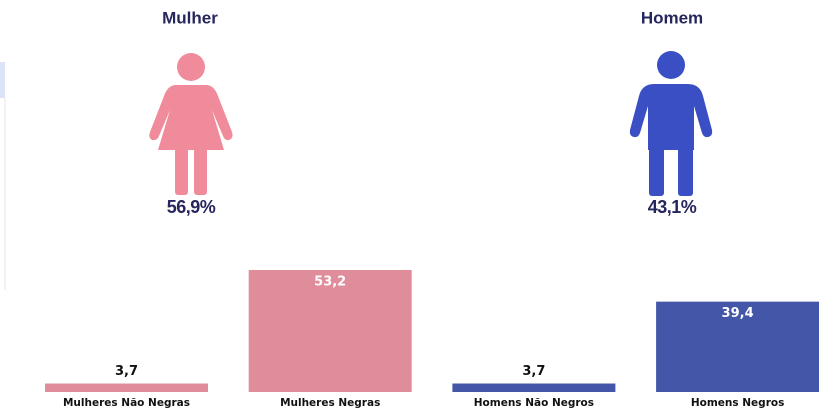  Describe the element at coordinates (190, 17) in the screenshot. I see `female-title: Mulher` at that location.